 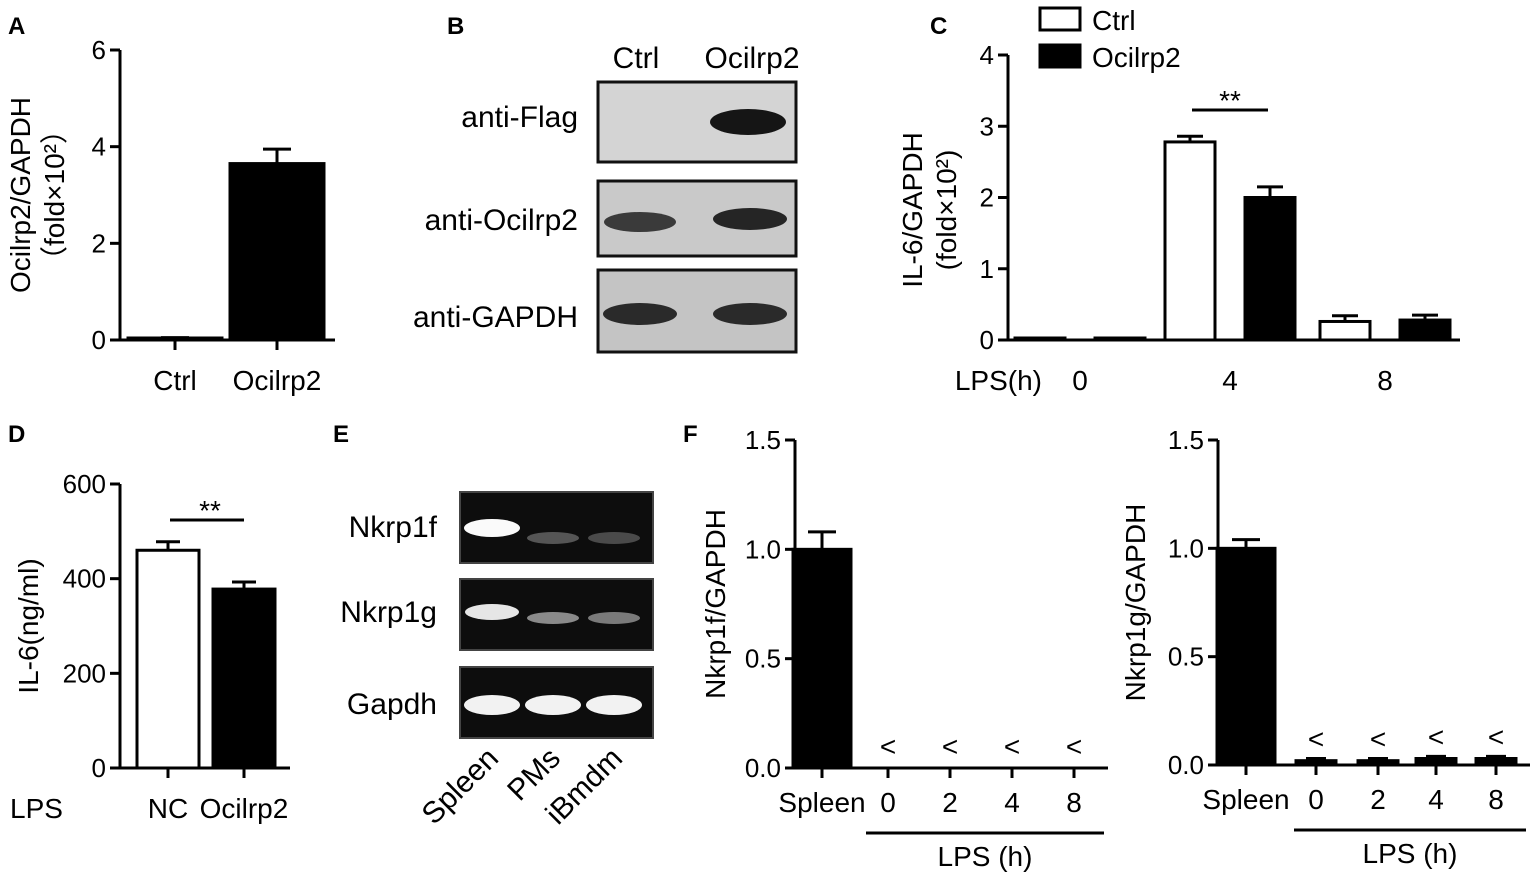 What do you see at coordinates (998, 380) in the screenshot?
I see `x-axis-prefix: LPS(h)` at bounding box center [998, 380].